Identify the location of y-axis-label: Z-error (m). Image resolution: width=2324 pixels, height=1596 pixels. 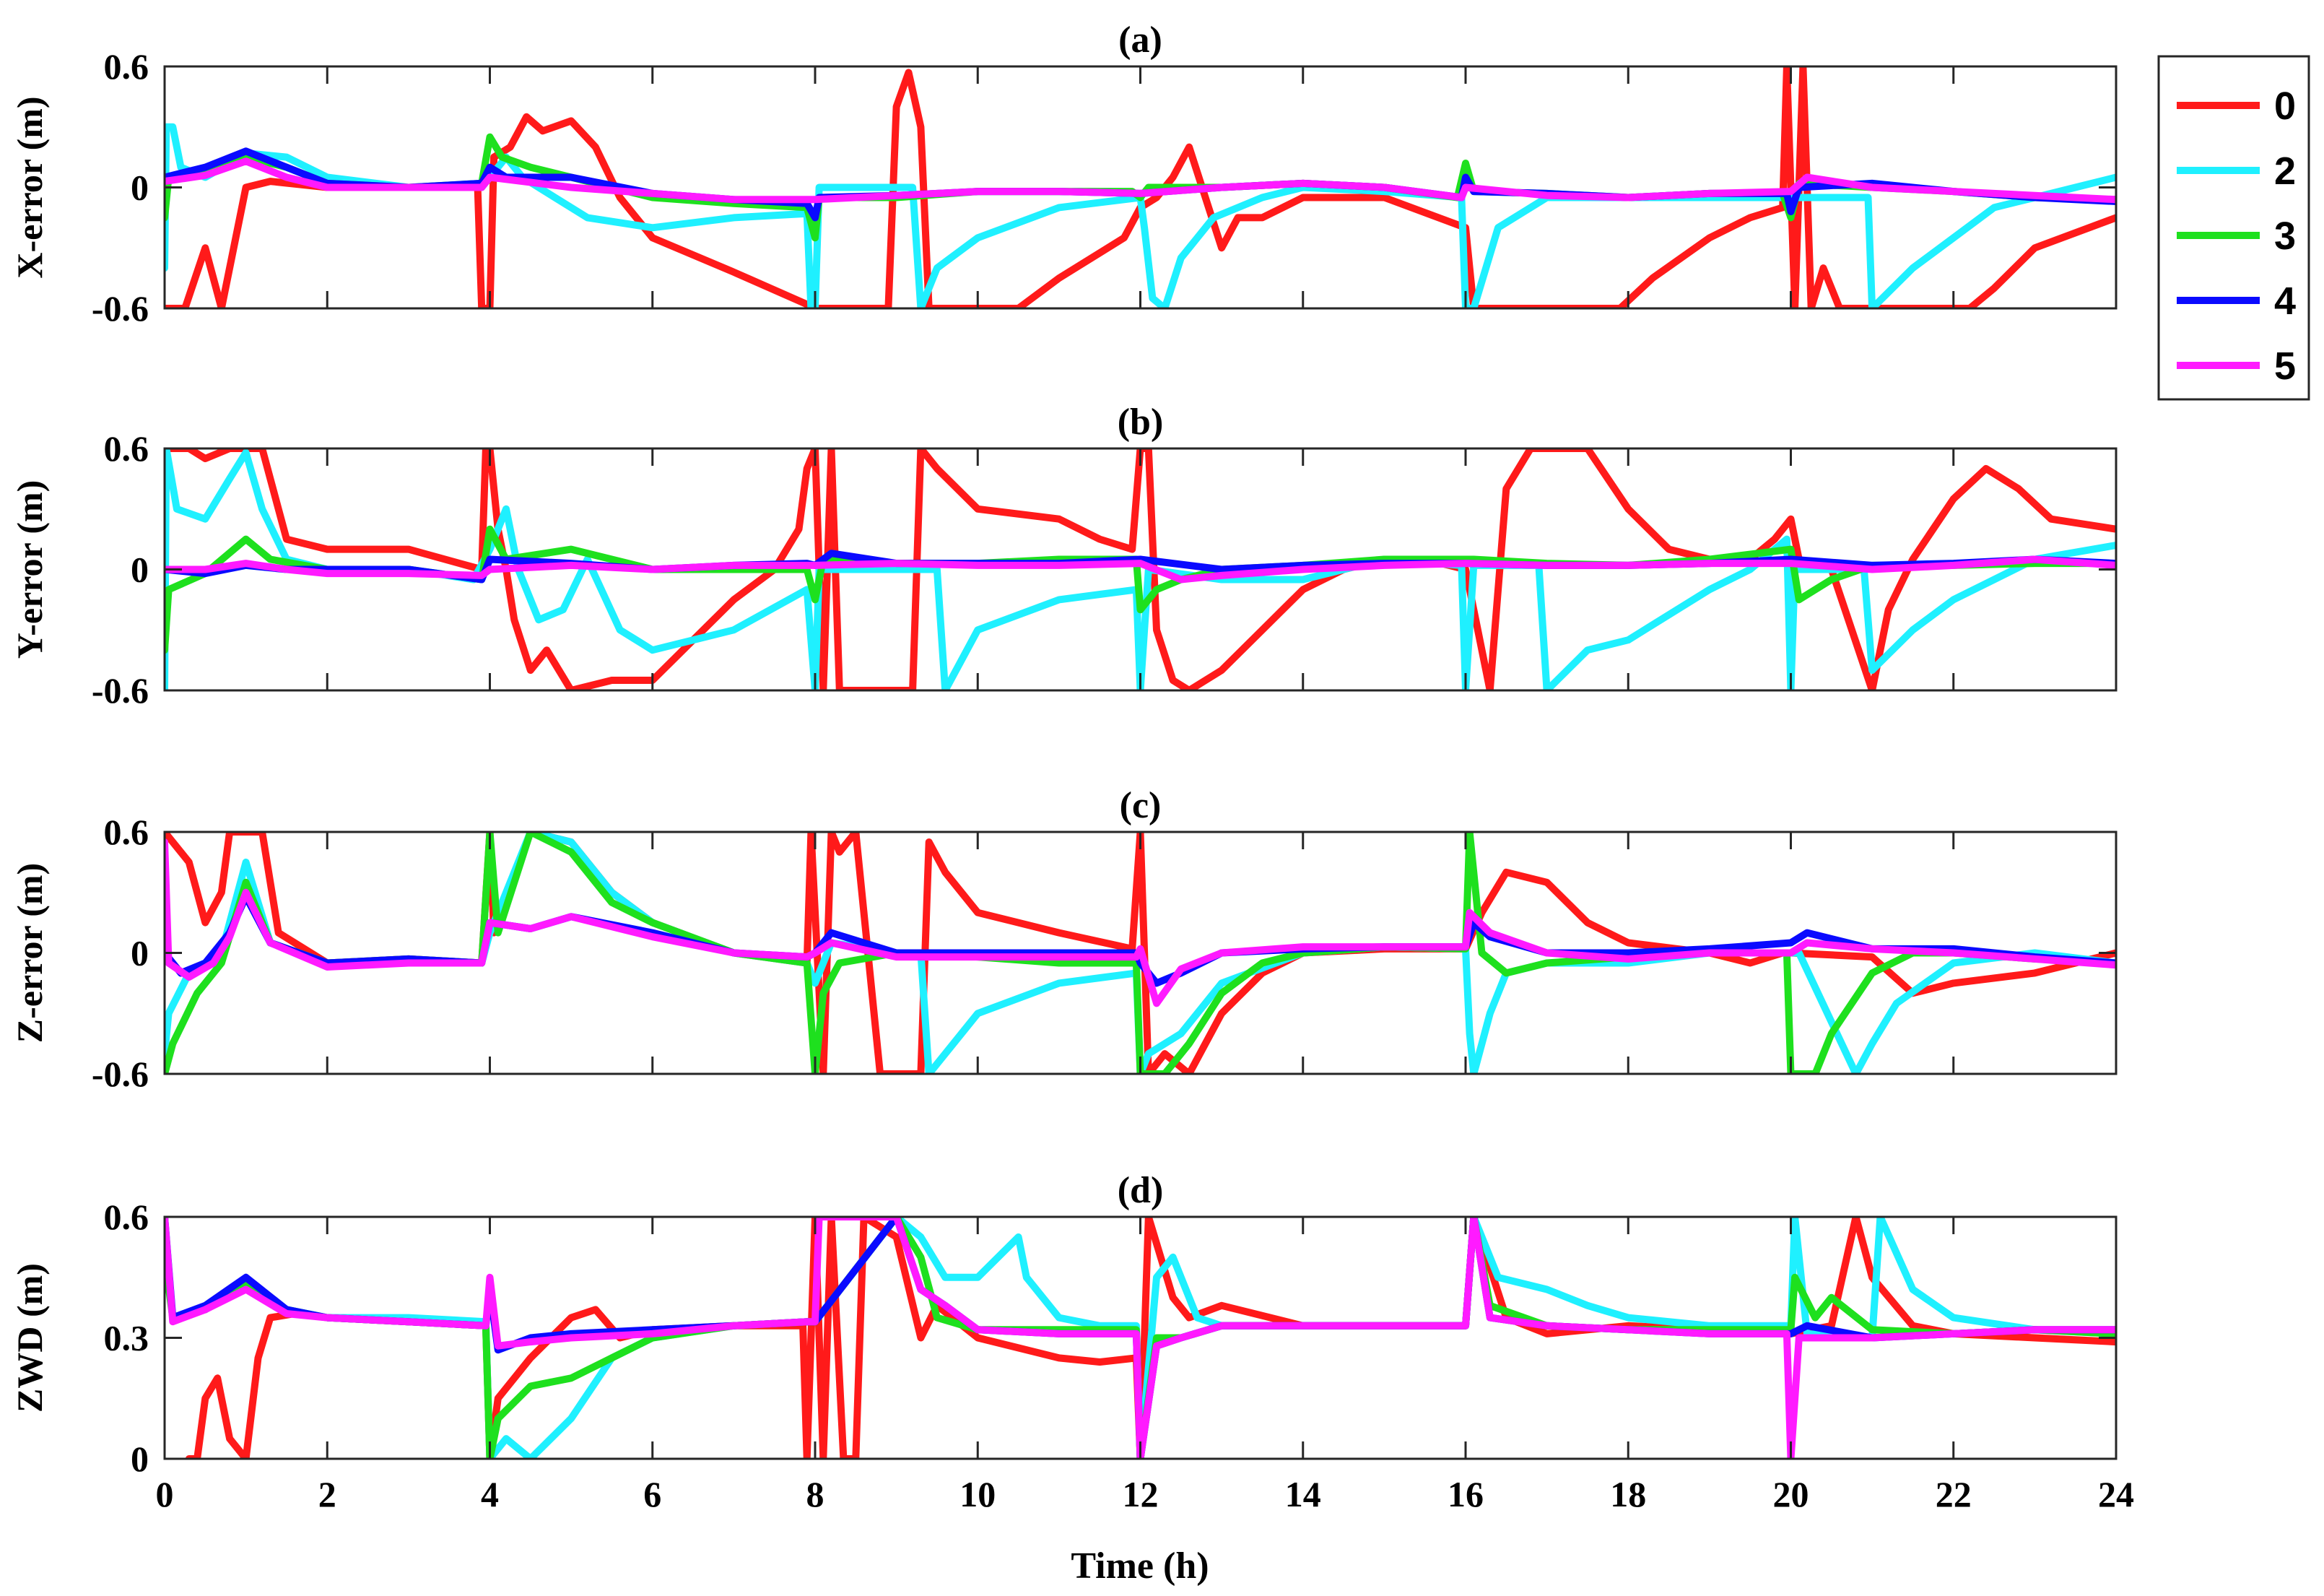
(29, 953).